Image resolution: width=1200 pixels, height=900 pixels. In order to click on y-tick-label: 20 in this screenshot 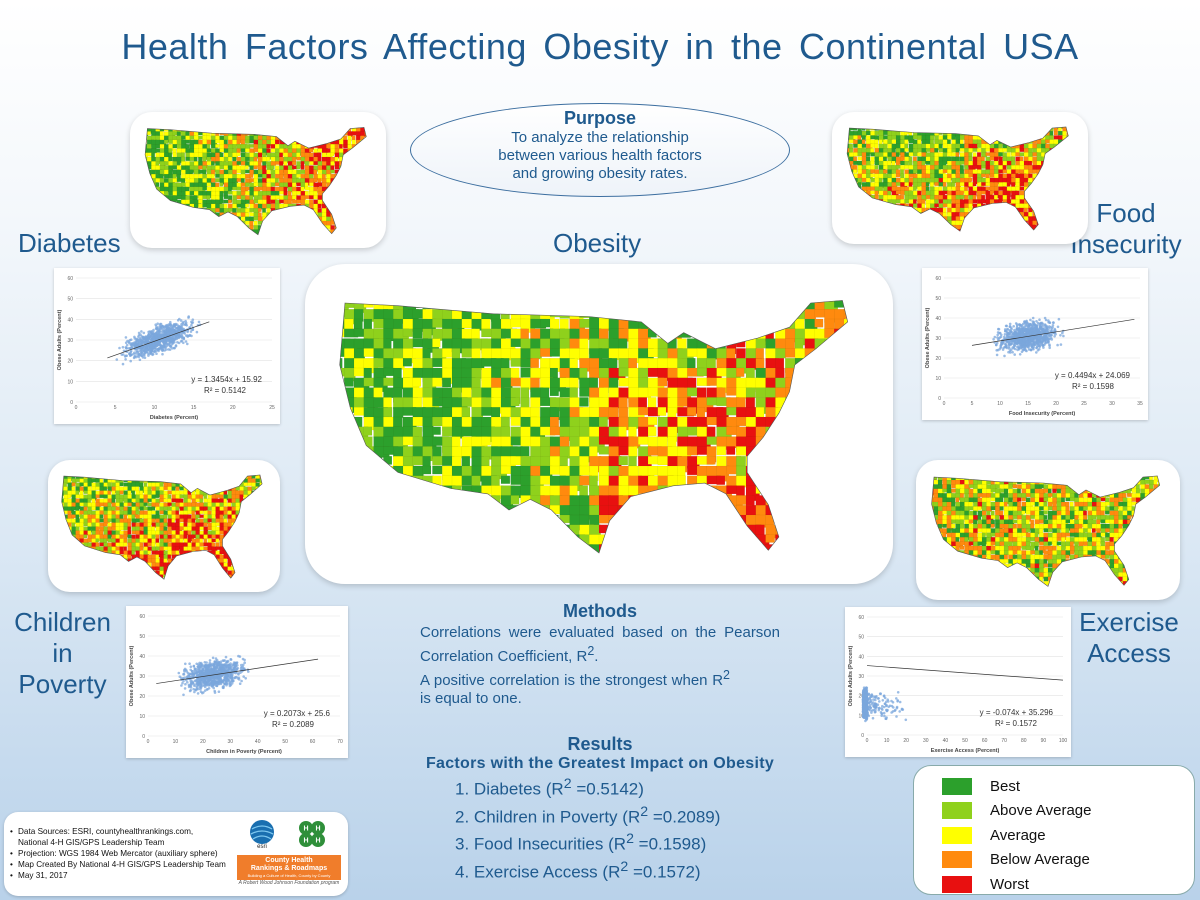, I will do `click(861, 697)`.